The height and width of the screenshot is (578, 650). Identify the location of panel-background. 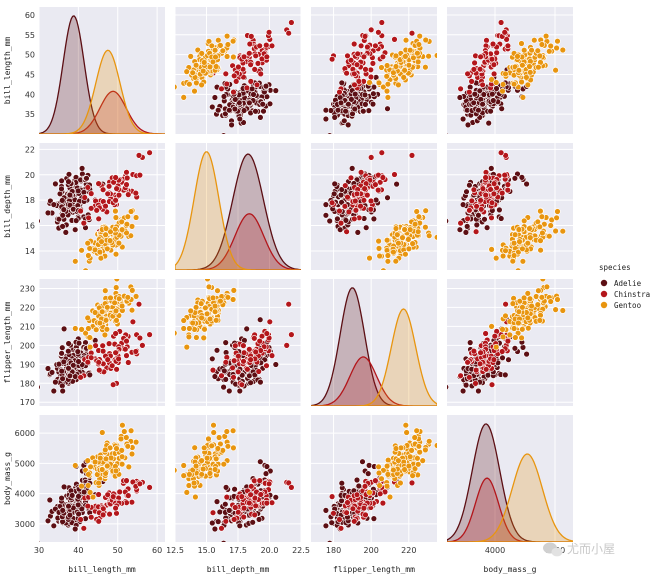
(102, 70).